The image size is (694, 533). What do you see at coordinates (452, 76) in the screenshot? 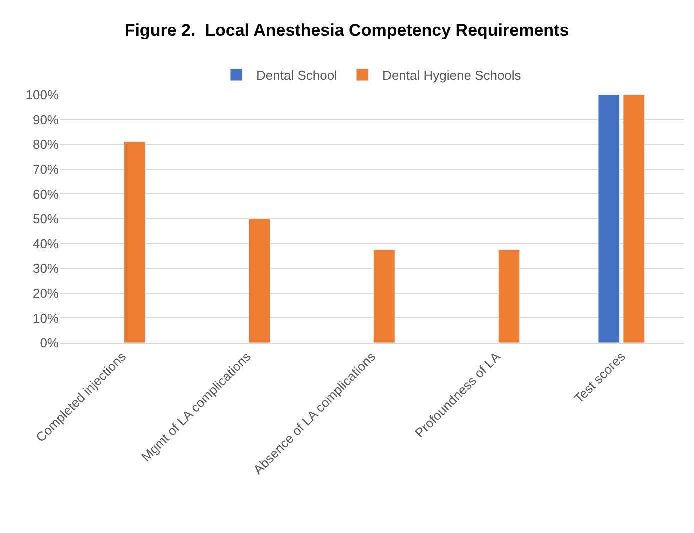
I see `legend-label: Dental Hygiene Schools` at bounding box center [452, 76].